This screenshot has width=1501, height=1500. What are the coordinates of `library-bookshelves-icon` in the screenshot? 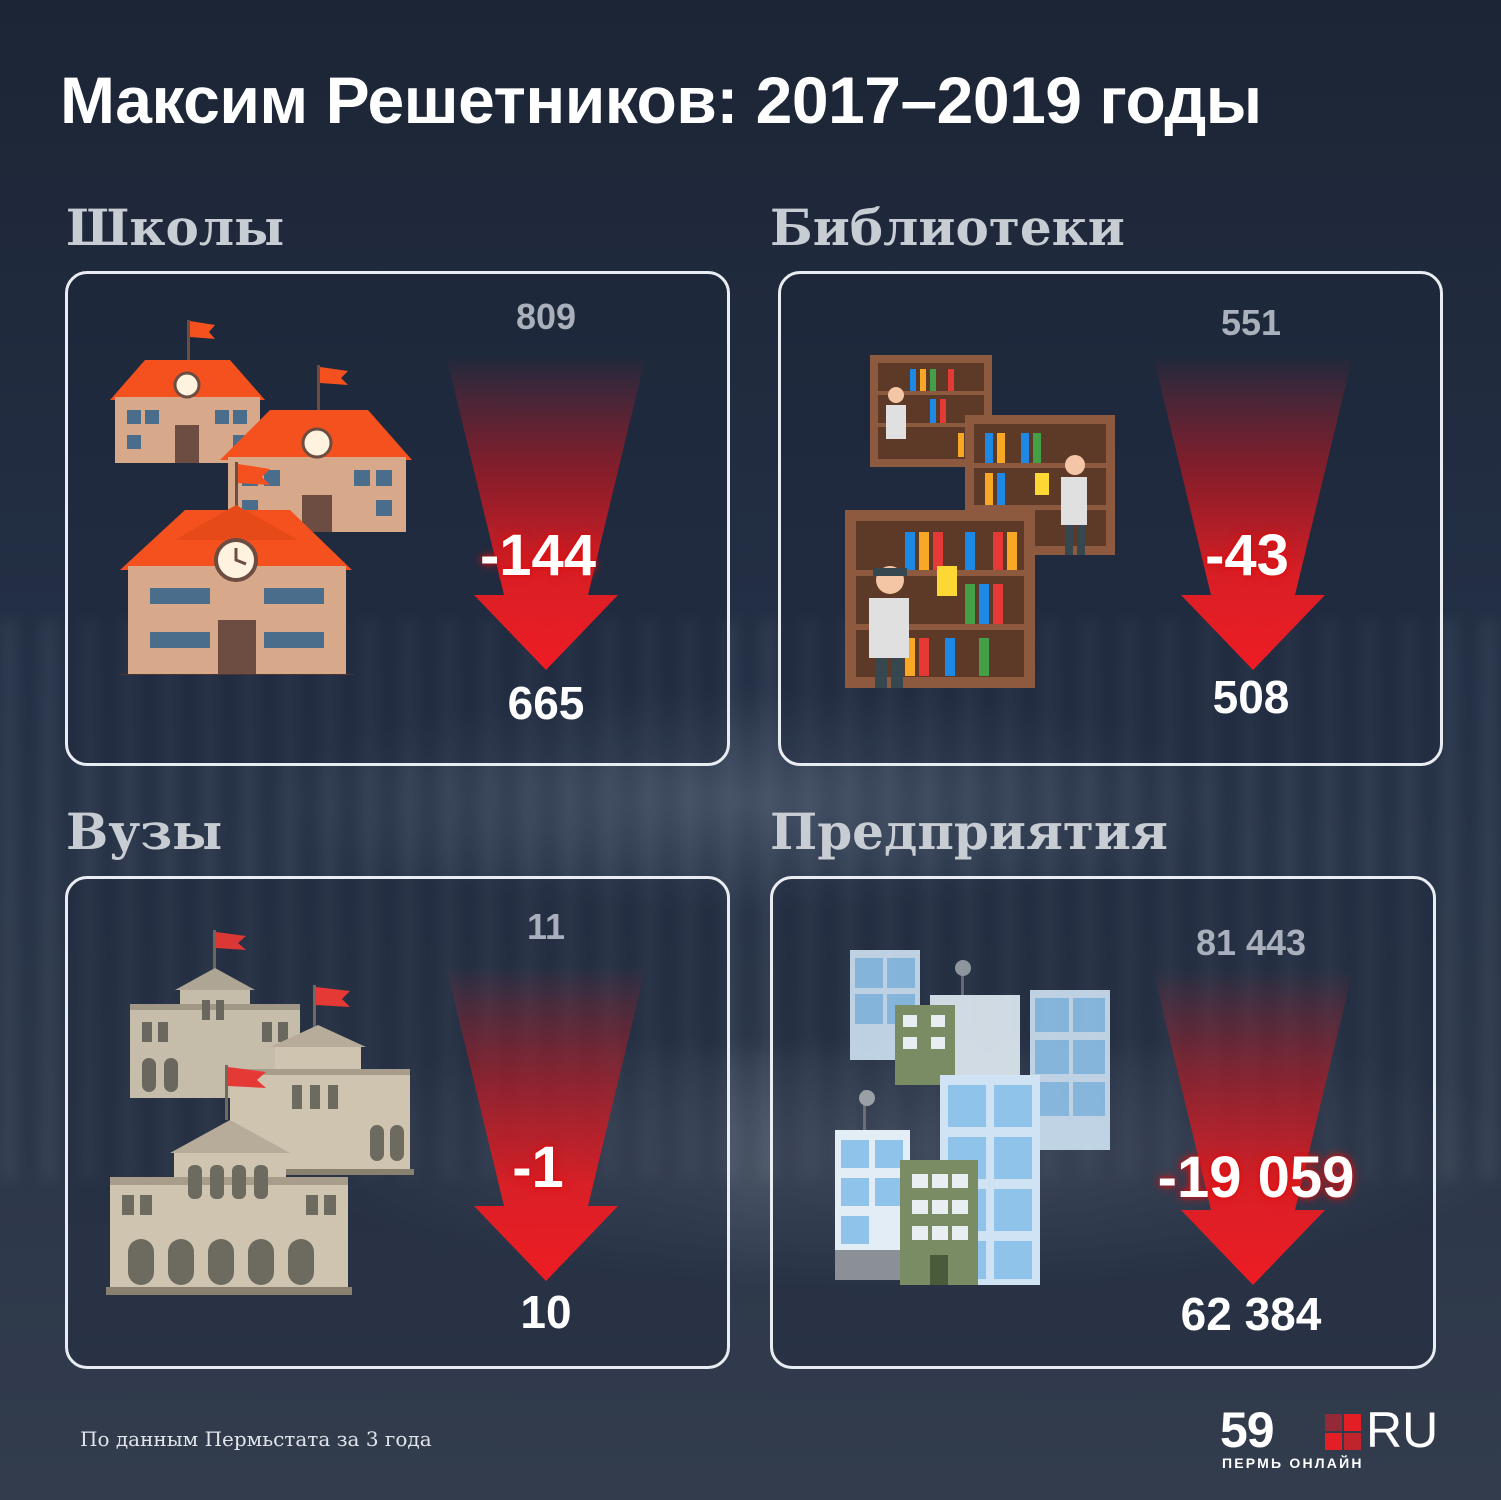 It's located at (980, 521).